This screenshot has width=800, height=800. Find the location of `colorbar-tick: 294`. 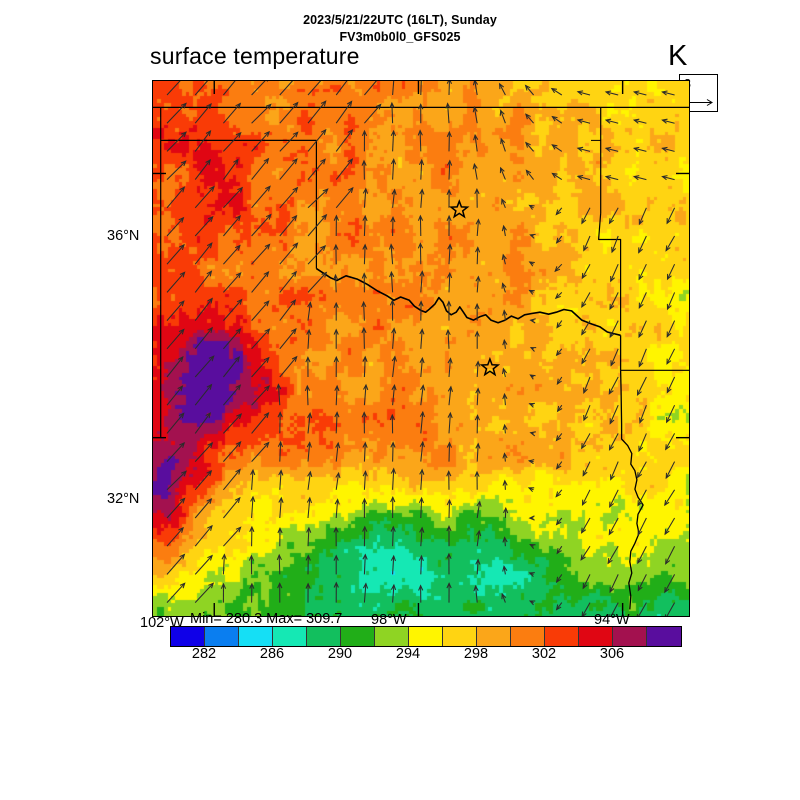

colorbar-tick: 294 is located at coordinates (408, 654).